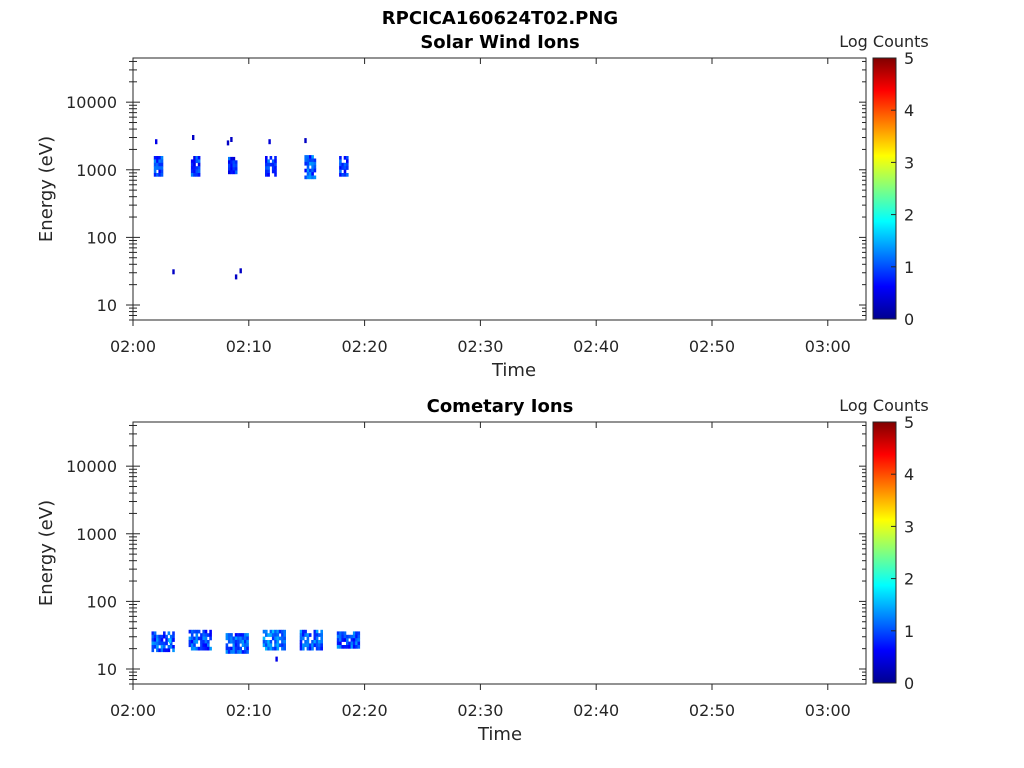 This screenshot has width=1024, height=768. I want to click on x-tick-label: 02:00, so click(133, 710).